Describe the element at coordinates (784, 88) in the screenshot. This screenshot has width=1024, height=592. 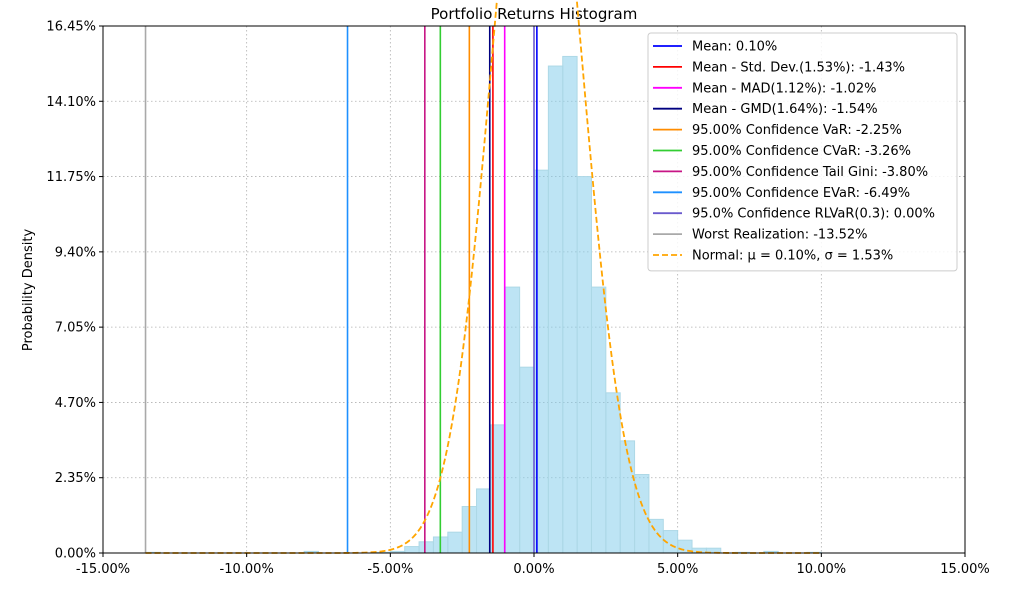
I see `legend-label: Mean - MAD(1.12%): -1.02%` at that location.